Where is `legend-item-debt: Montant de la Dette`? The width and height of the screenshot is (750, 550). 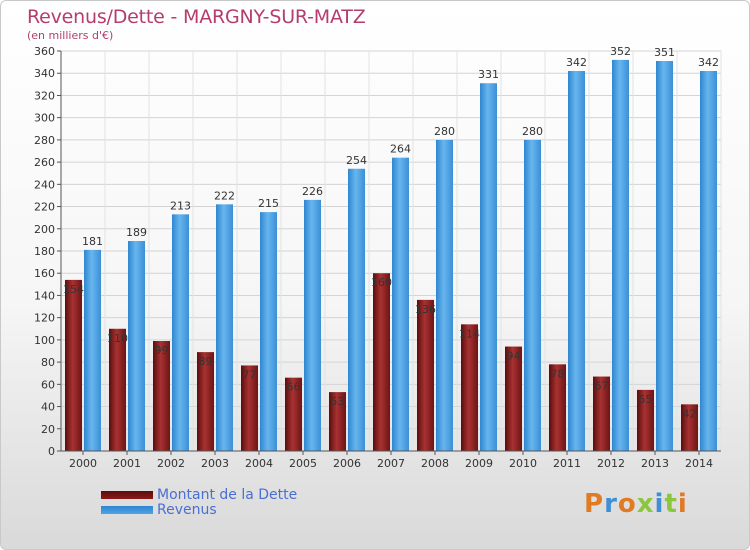 legend-item-debt: Montant de la Dette is located at coordinates (199, 495).